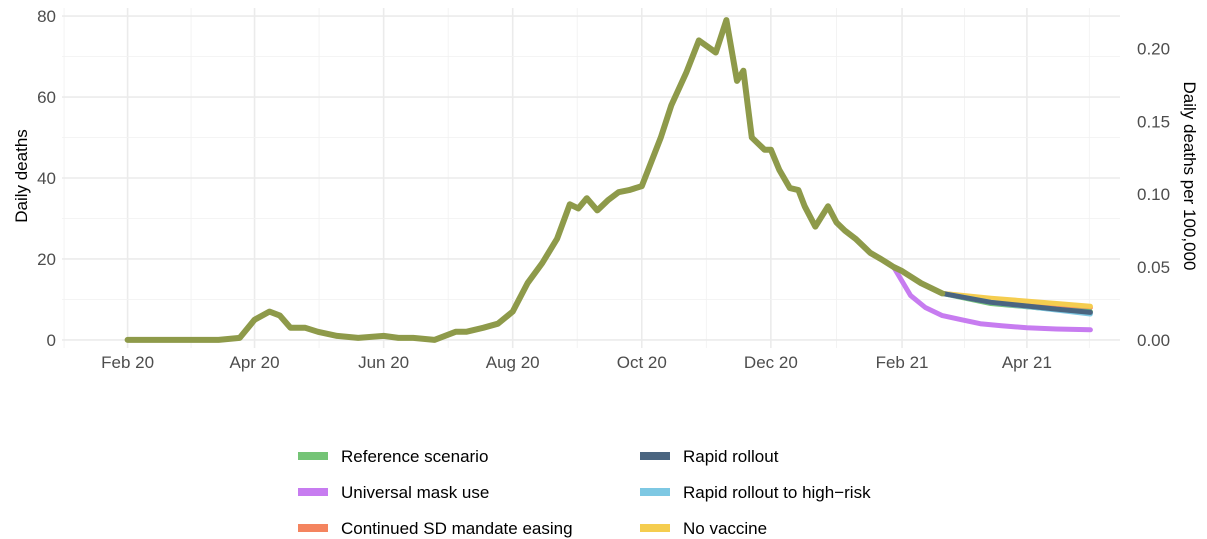  Describe the element at coordinates (46, 259) in the screenshot. I see `y-tick-label: 20` at that location.